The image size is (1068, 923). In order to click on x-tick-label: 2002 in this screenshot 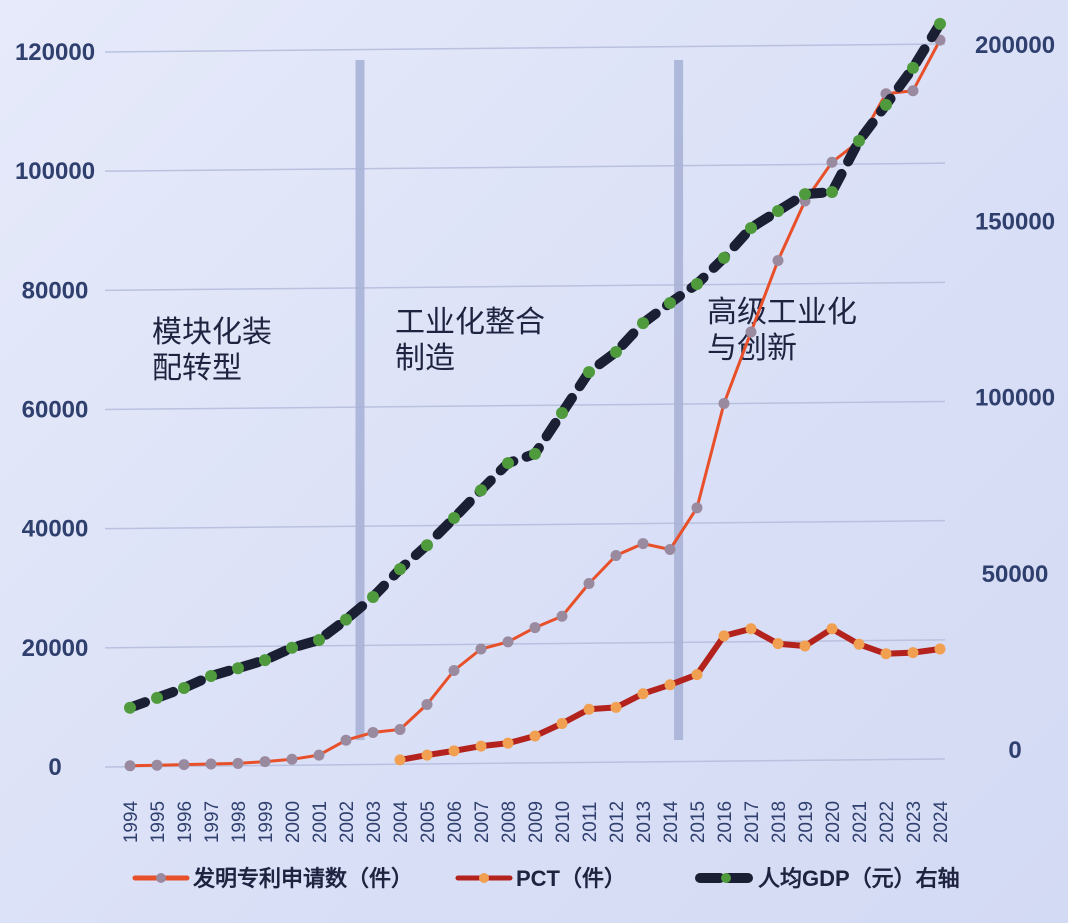, I will do `click(347, 822)`.